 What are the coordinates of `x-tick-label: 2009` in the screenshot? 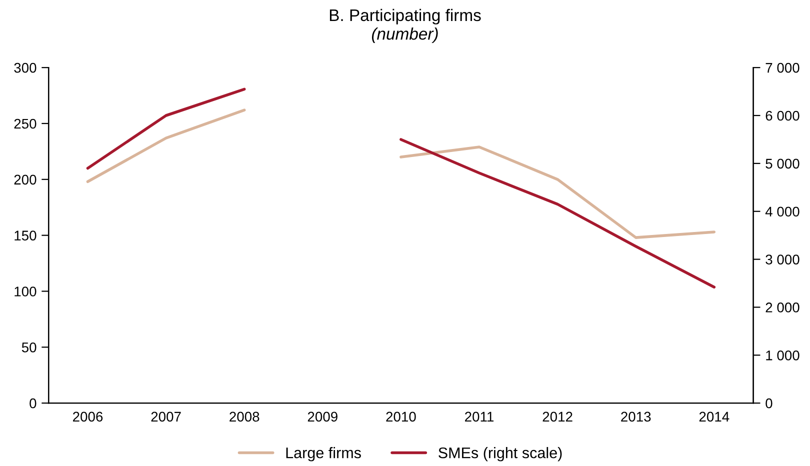 It's located at (323, 417).